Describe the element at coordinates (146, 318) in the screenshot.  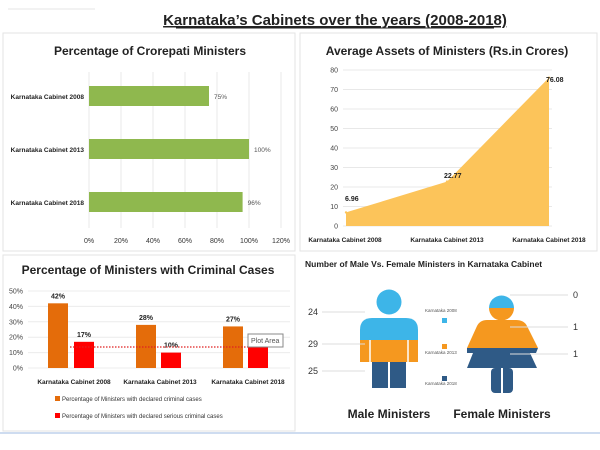
I see `data-label: 28%` at that location.